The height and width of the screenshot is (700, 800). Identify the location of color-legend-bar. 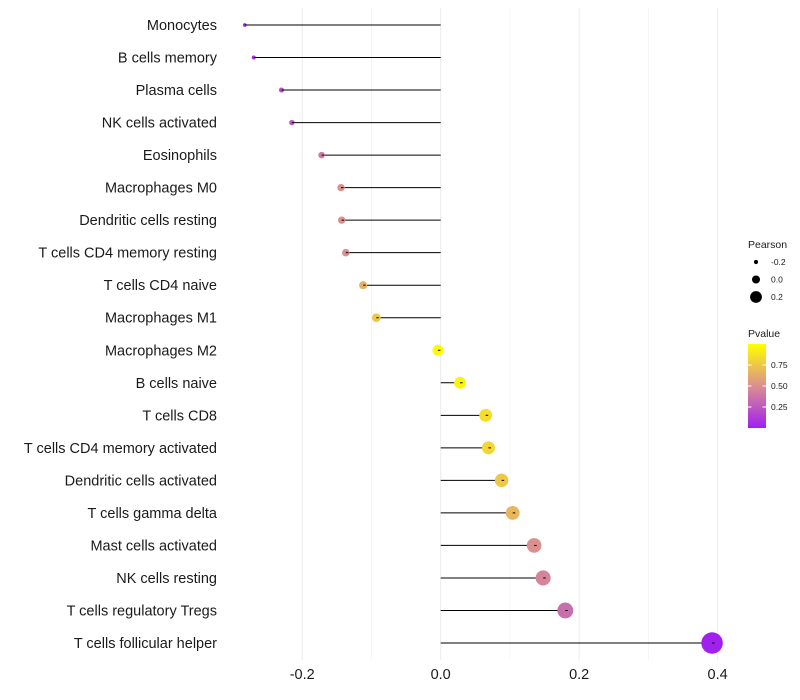
(757, 386).